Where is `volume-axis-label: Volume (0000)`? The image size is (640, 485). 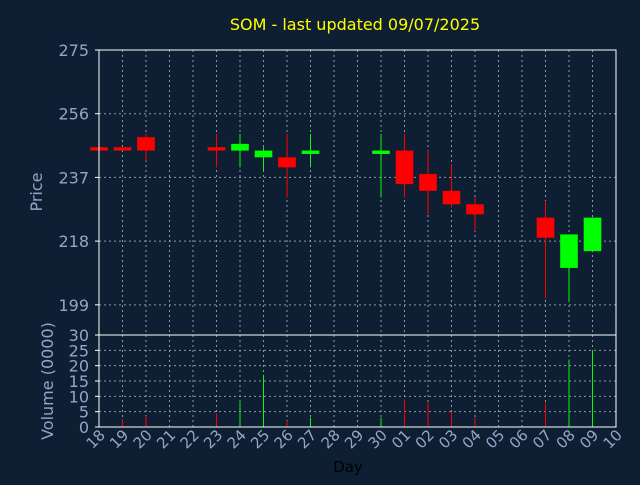
volume-axis-label: Volume (0000) is located at coordinates (47, 381).